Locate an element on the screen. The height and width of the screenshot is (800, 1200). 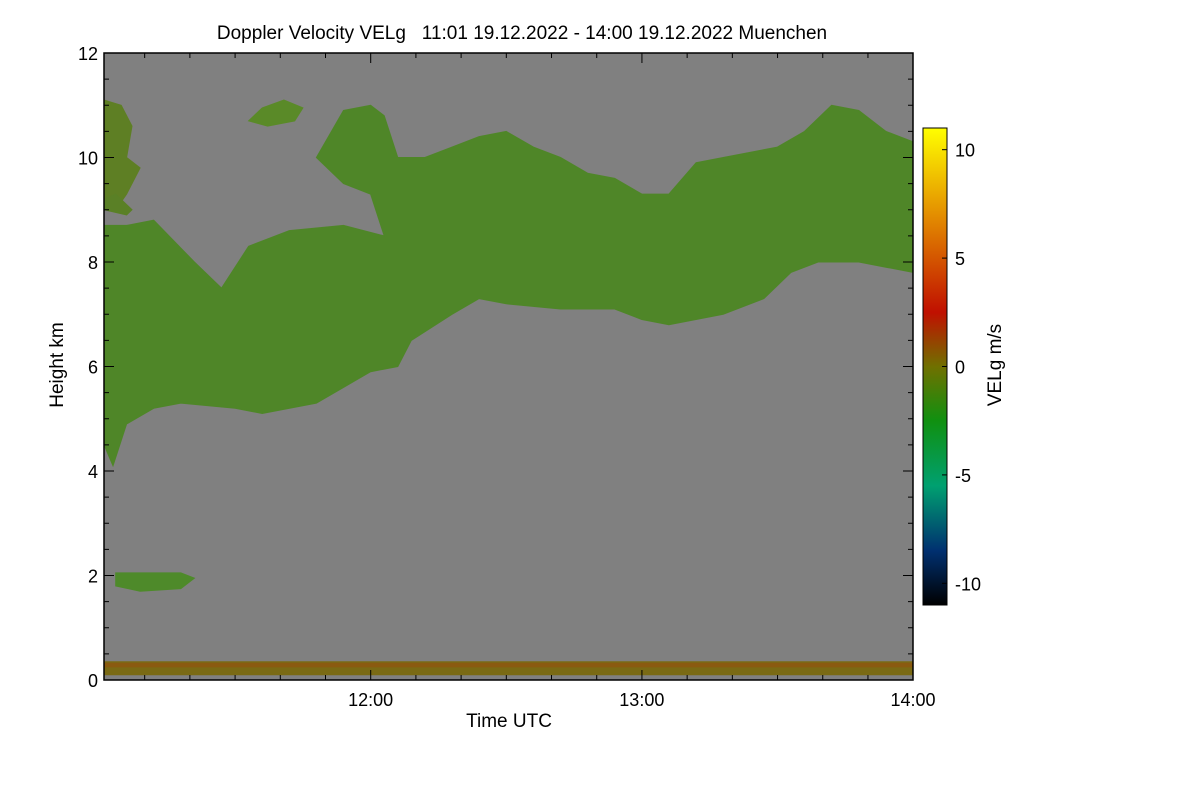
colorbar-label: VELg m/s is located at coordinates (995, 365).